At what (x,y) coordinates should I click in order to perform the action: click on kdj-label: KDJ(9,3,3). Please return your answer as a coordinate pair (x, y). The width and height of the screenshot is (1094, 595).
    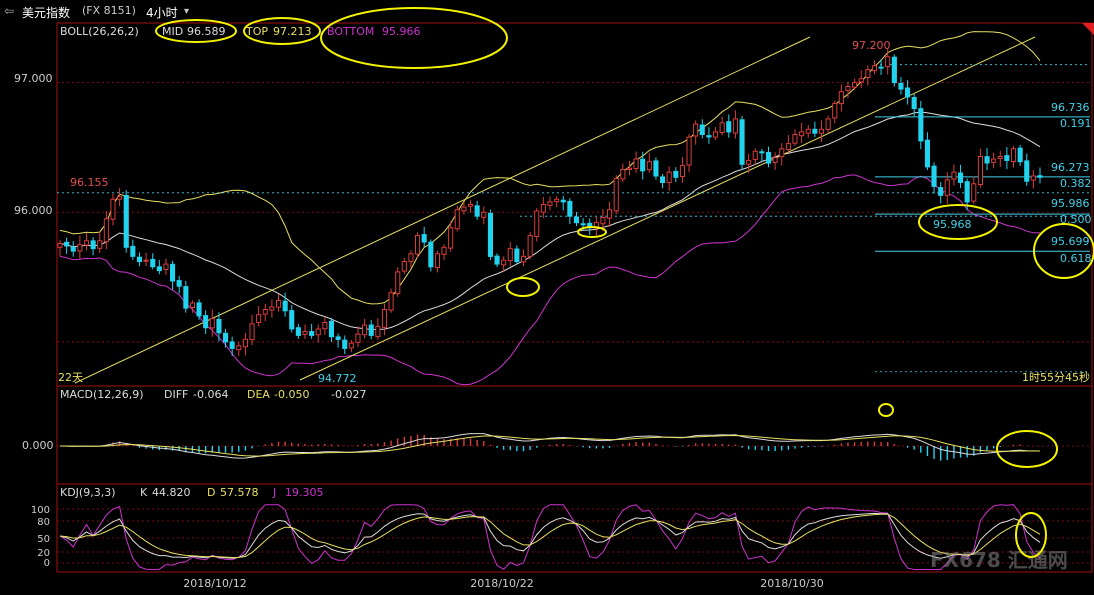
    Looking at the image, I should click on (88, 492).